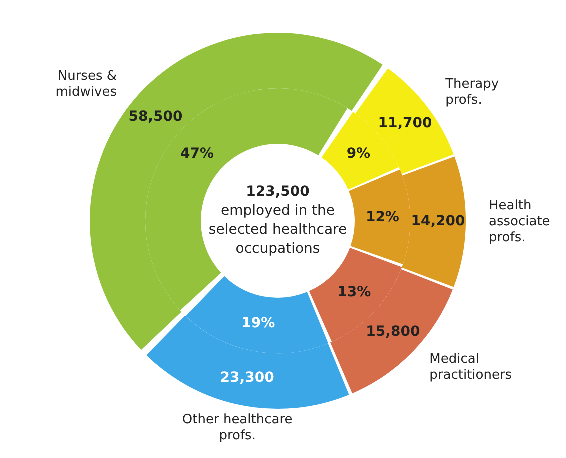 The width and height of the screenshot is (566, 458). What do you see at coordinates (87, 84) in the screenshot?
I see `slice-label: Nurses & midwives` at bounding box center [87, 84].